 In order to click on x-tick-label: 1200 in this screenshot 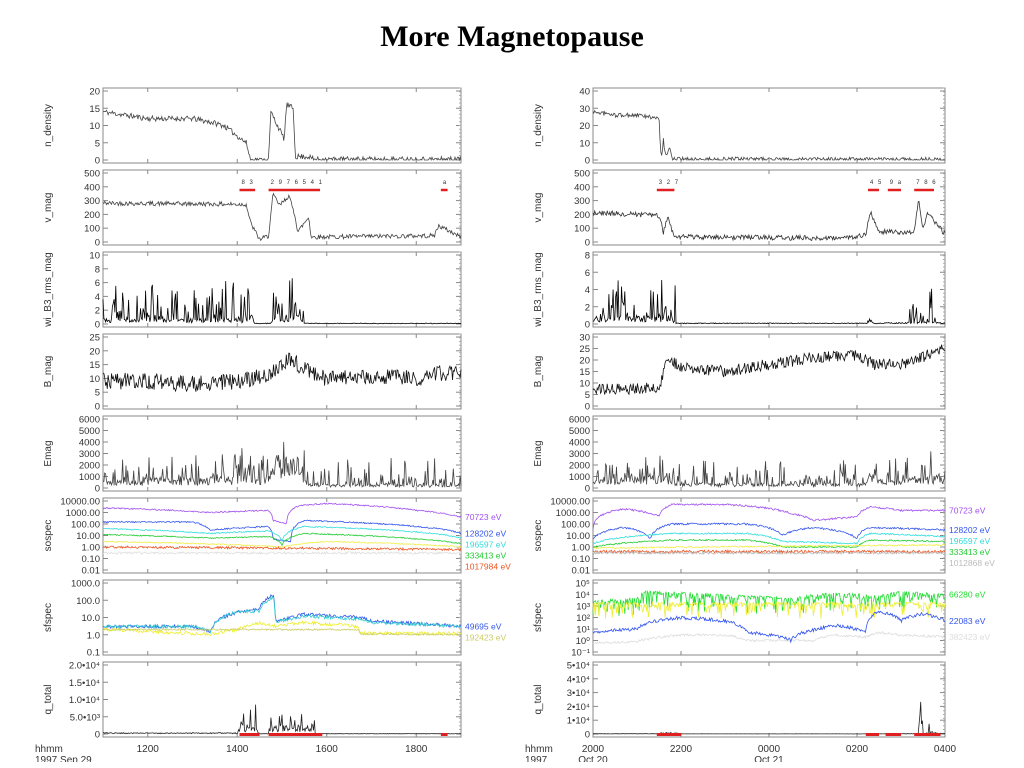, I will do `click(148, 749)`.